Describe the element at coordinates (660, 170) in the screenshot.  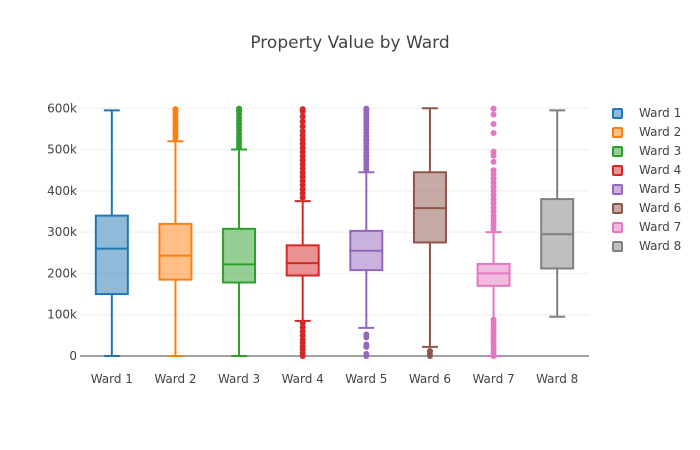
I see `legend-label: Ward 4` at that location.